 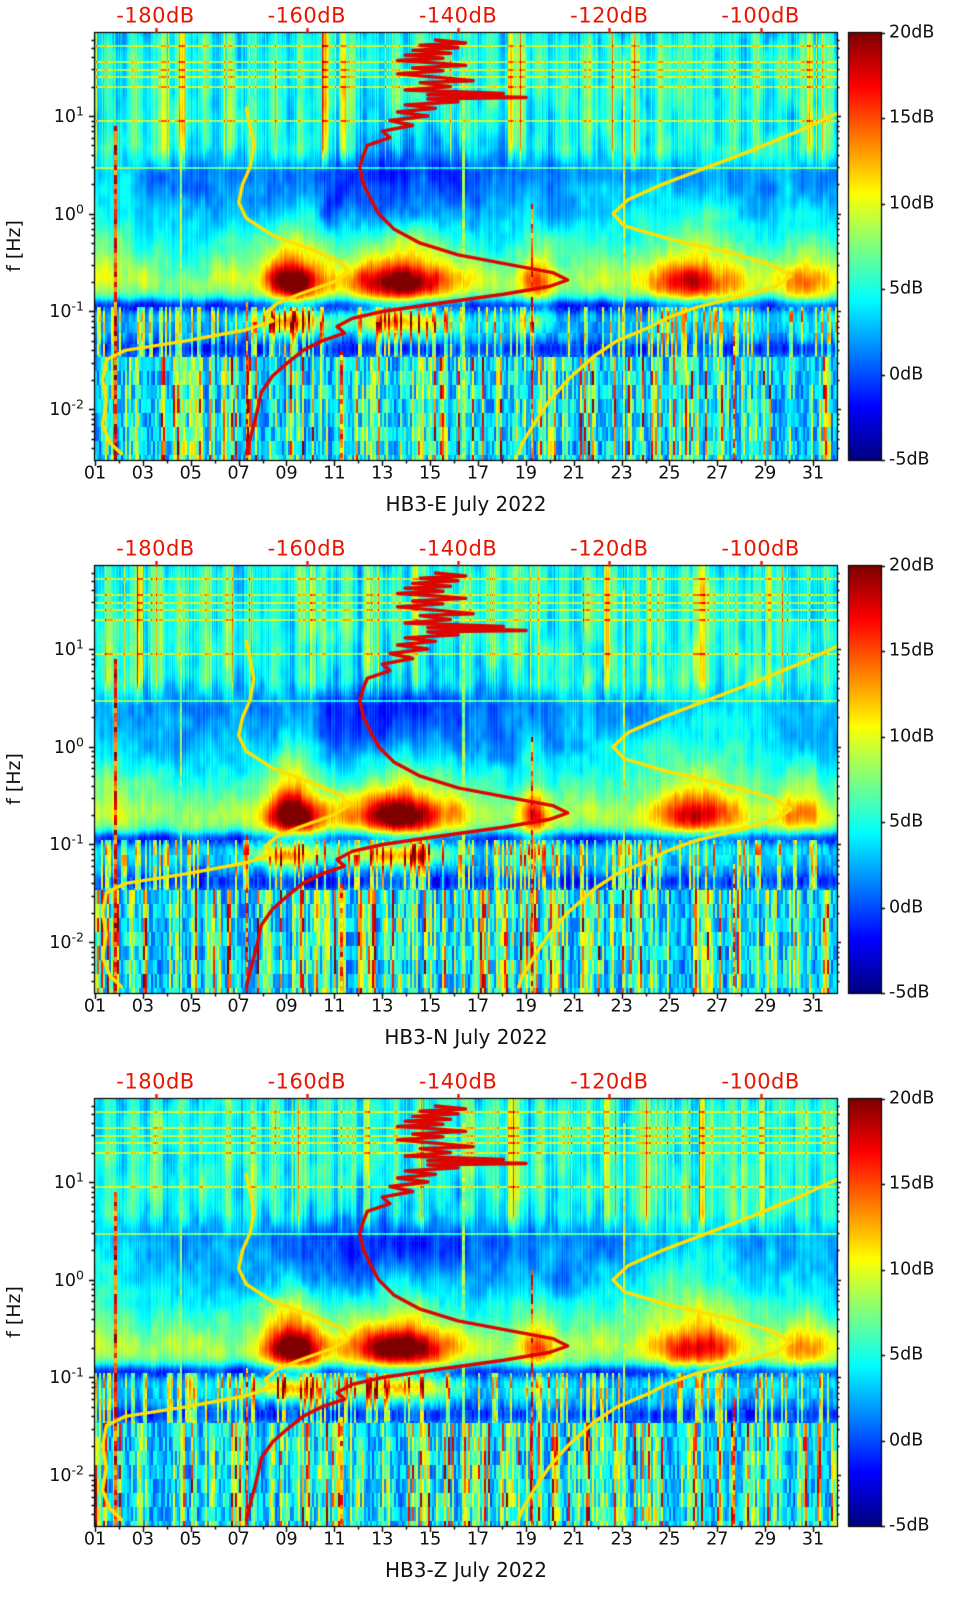 I want to click on panel-title-hb3-z: HB3-Z July 2022, so click(x=466, y=1570).